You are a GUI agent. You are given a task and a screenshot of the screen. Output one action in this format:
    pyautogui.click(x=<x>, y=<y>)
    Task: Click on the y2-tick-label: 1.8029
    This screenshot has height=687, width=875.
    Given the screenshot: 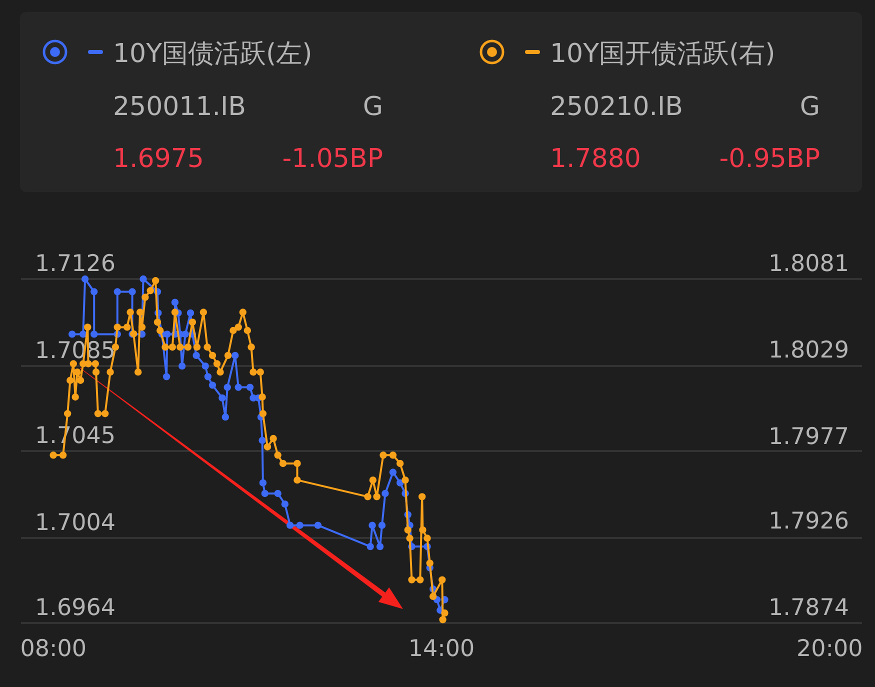 What is the action you would take?
    pyautogui.click(x=808, y=350)
    